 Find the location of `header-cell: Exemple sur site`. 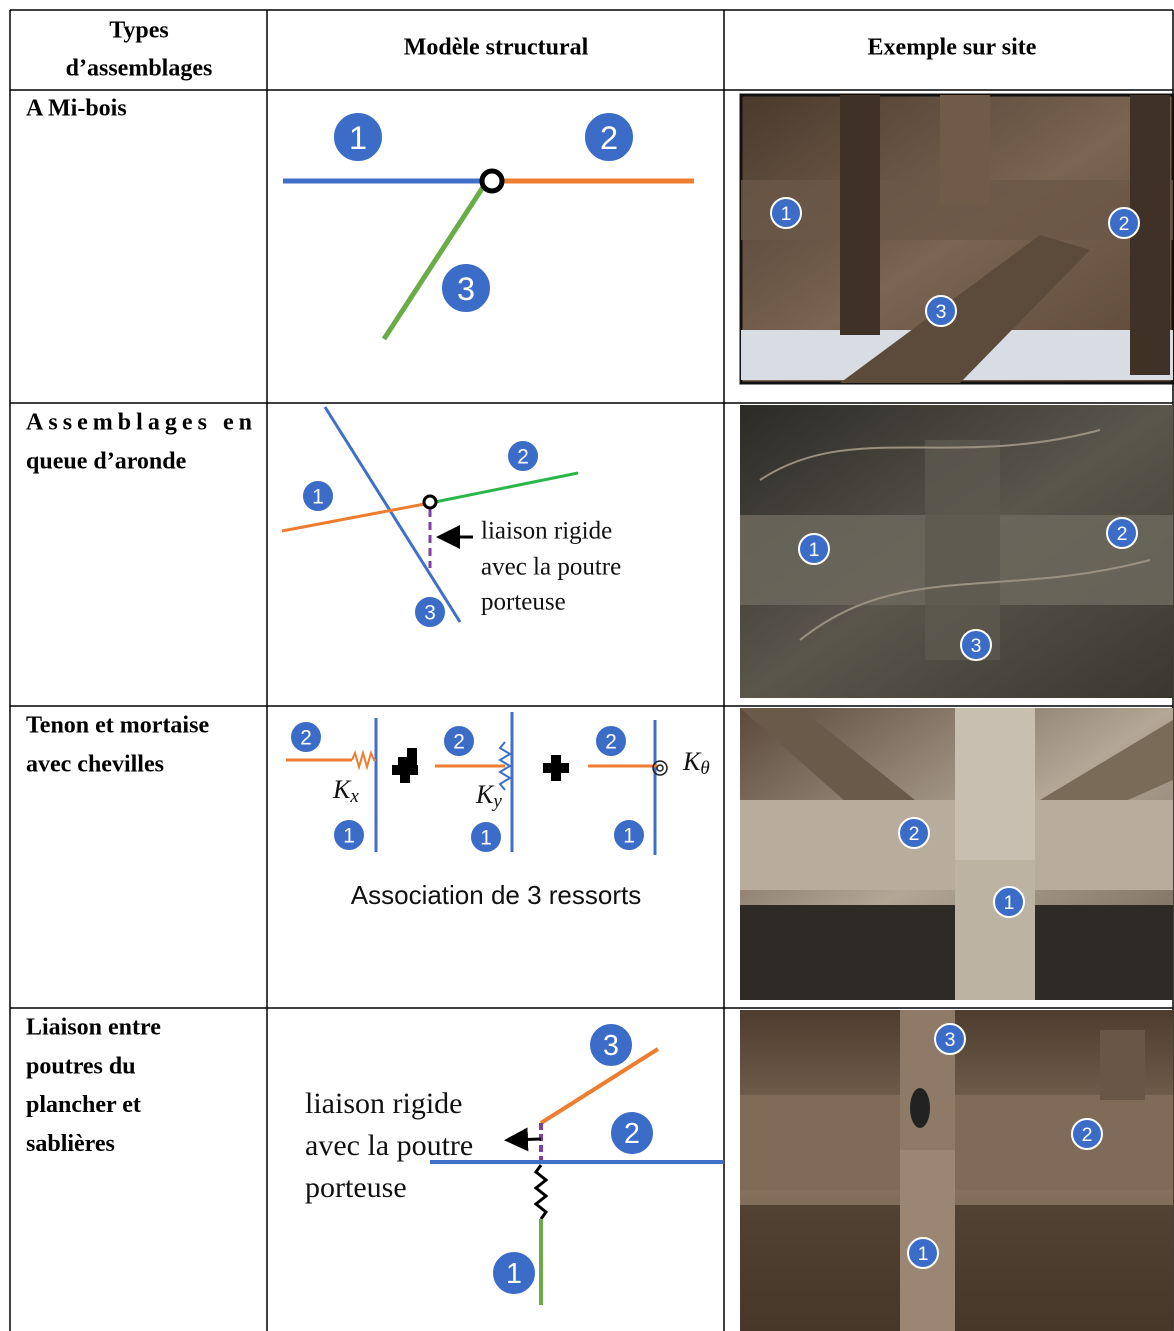

header-cell: Exemple sur site is located at coordinates (952, 48).